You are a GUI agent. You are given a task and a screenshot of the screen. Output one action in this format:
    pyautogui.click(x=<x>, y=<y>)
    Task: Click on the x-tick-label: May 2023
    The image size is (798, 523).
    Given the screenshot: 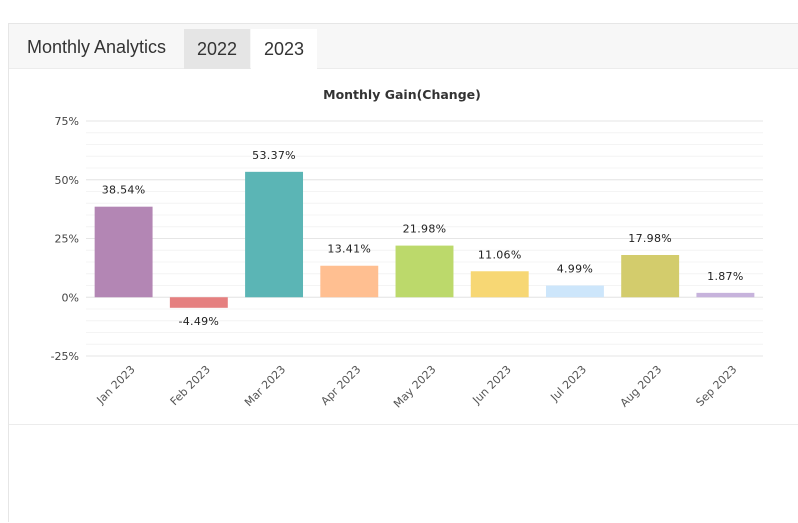 What is the action you would take?
    pyautogui.click(x=415, y=387)
    